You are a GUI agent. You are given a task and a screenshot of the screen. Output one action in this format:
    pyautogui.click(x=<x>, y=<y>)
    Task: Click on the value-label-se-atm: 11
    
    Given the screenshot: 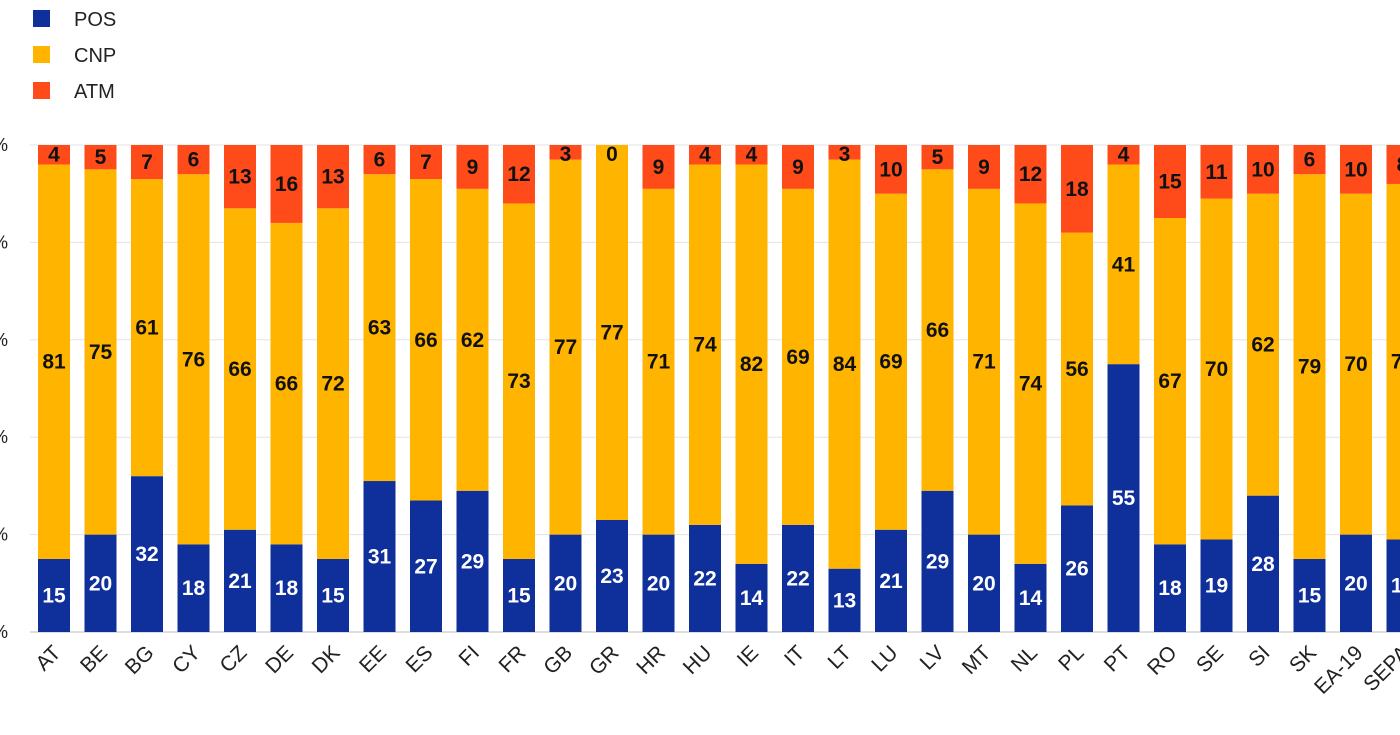 What is the action you would take?
    pyautogui.click(x=1216, y=172)
    